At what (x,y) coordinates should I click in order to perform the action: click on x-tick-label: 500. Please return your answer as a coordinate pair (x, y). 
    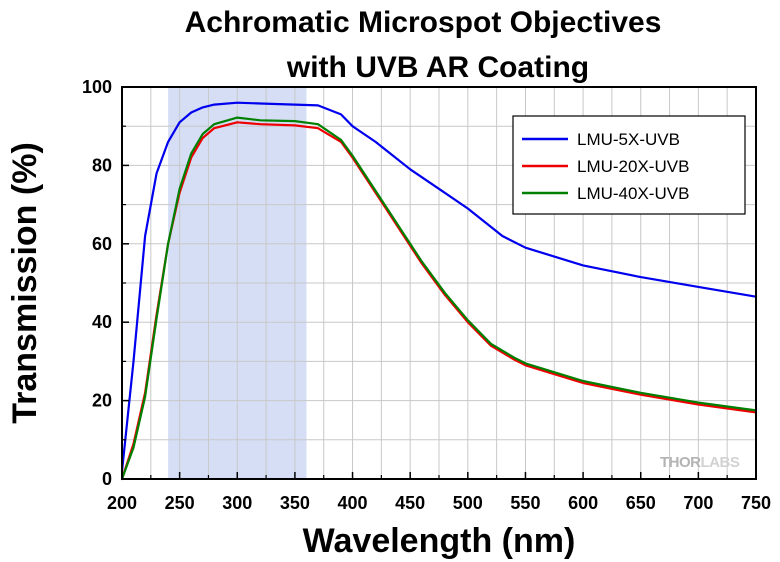
    Looking at the image, I should click on (468, 503).